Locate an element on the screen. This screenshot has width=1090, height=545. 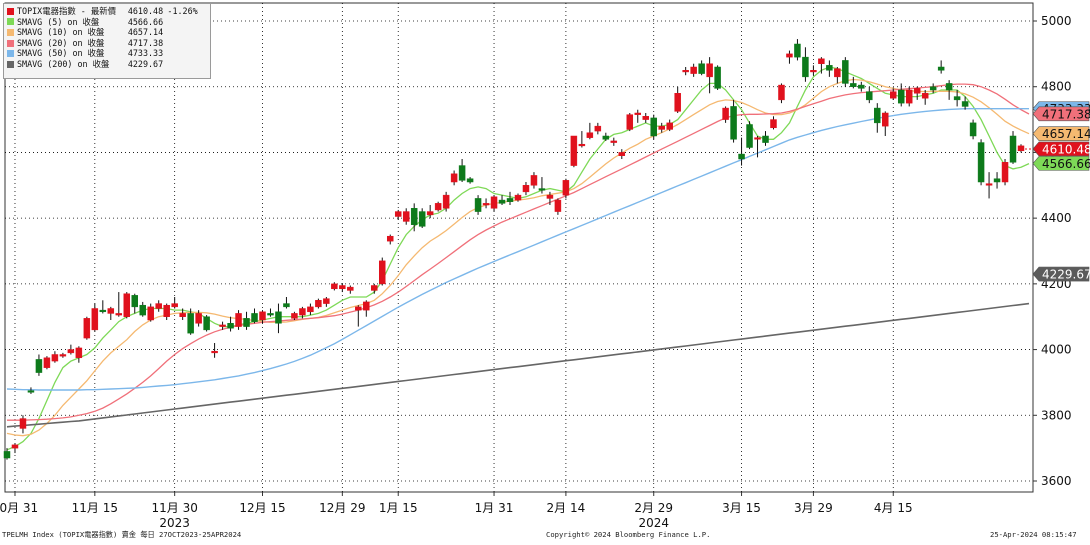
footer-timestamp: 25-Apr-2024 08:15:47 is located at coordinates (1033, 534).